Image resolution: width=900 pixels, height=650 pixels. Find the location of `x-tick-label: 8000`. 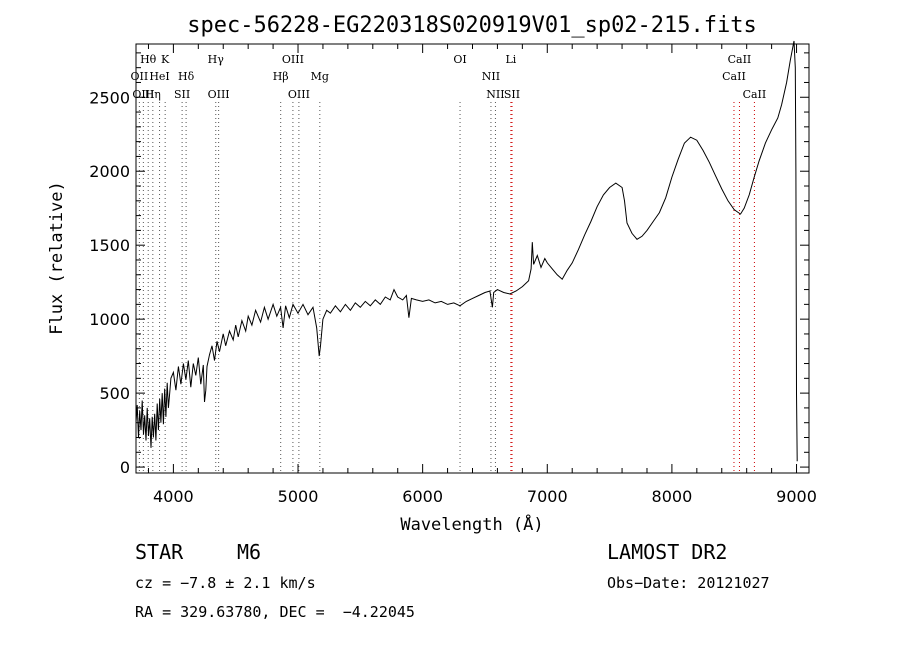

x-tick-label: 8000 is located at coordinates (672, 496).